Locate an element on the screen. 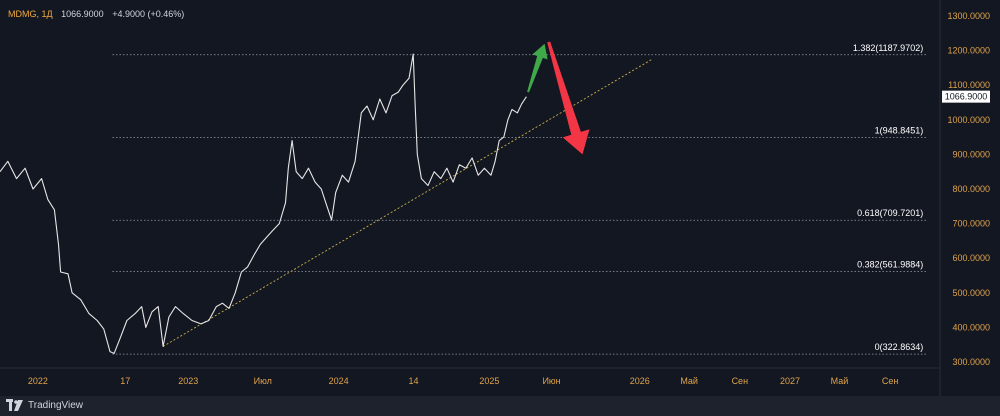  x-tick-label: 2027 is located at coordinates (790, 381).